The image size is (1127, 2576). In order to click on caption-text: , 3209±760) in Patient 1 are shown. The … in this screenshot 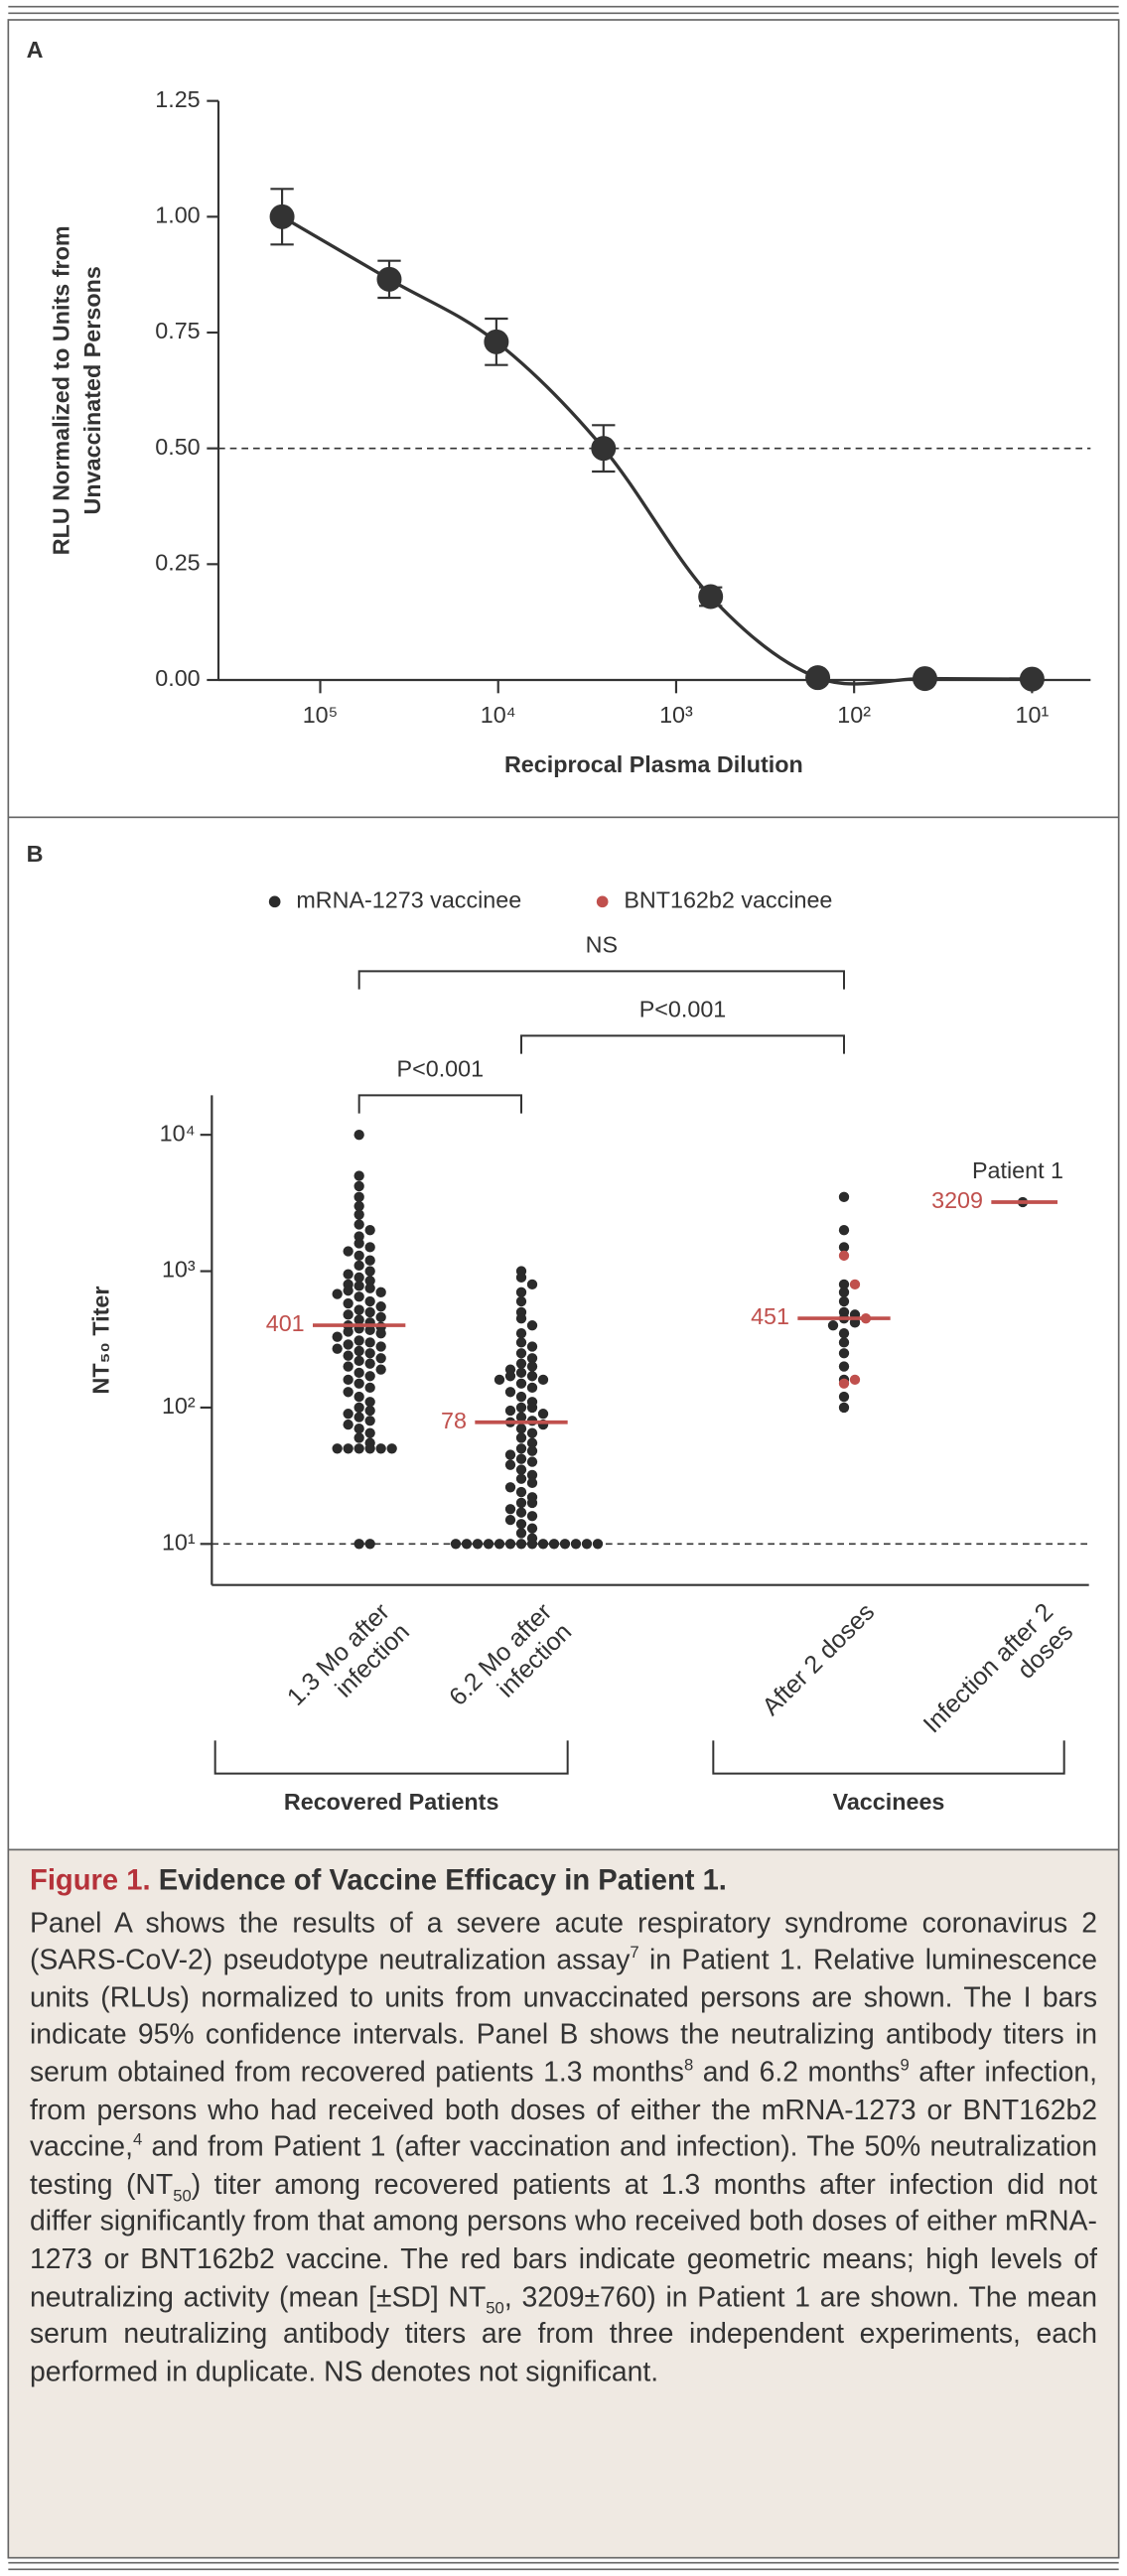, I will do `click(563, 2333)`.